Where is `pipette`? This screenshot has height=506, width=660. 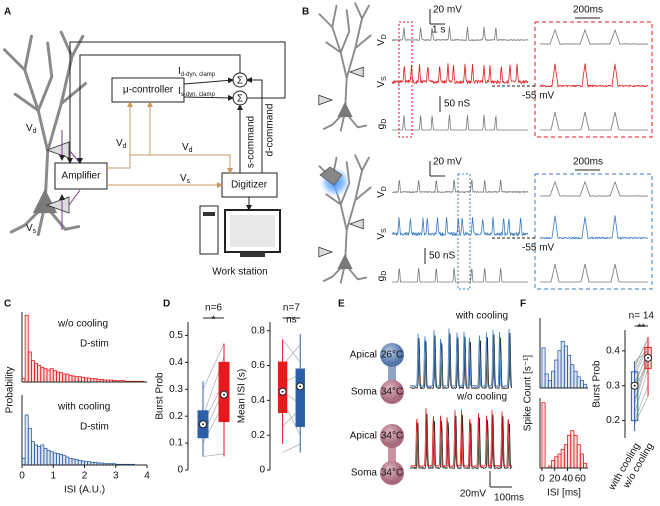 pipette is located at coordinates (356, 224).